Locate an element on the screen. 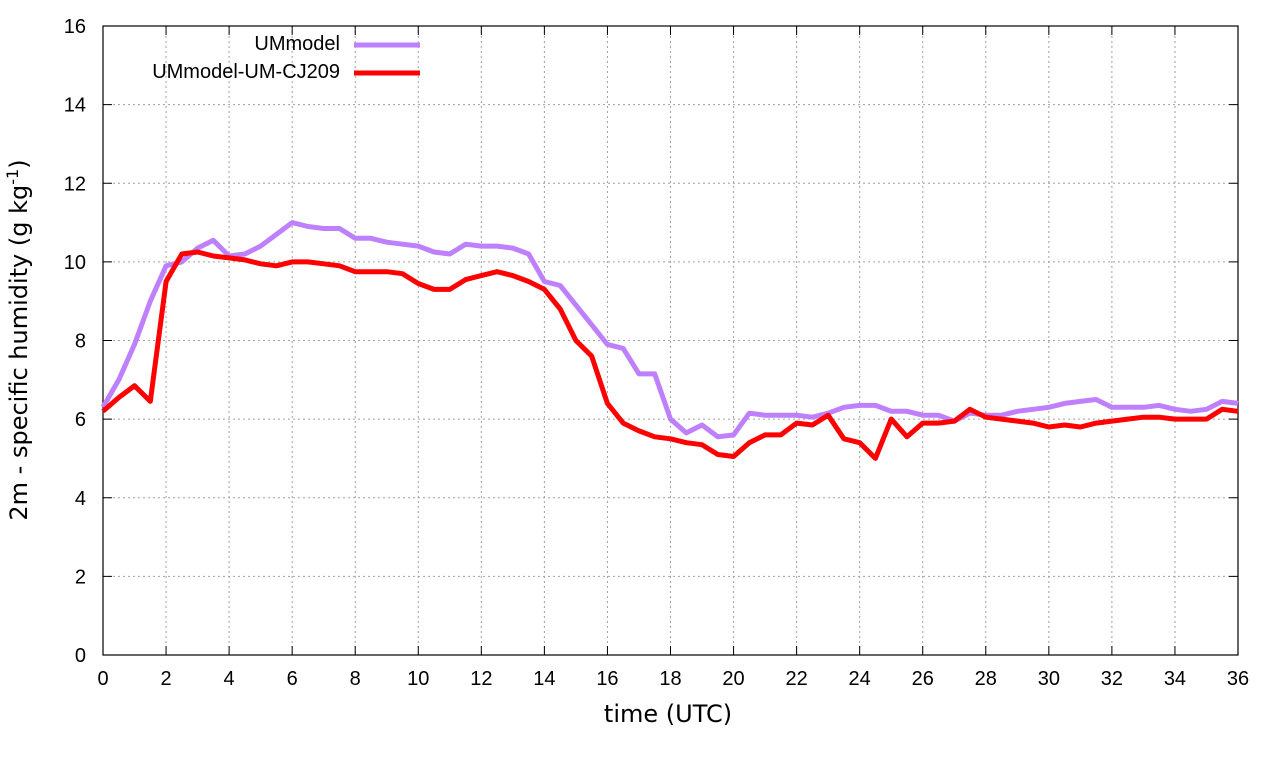 The width and height of the screenshot is (1280, 760). x-tick-label: 30 is located at coordinates (1049, 679).